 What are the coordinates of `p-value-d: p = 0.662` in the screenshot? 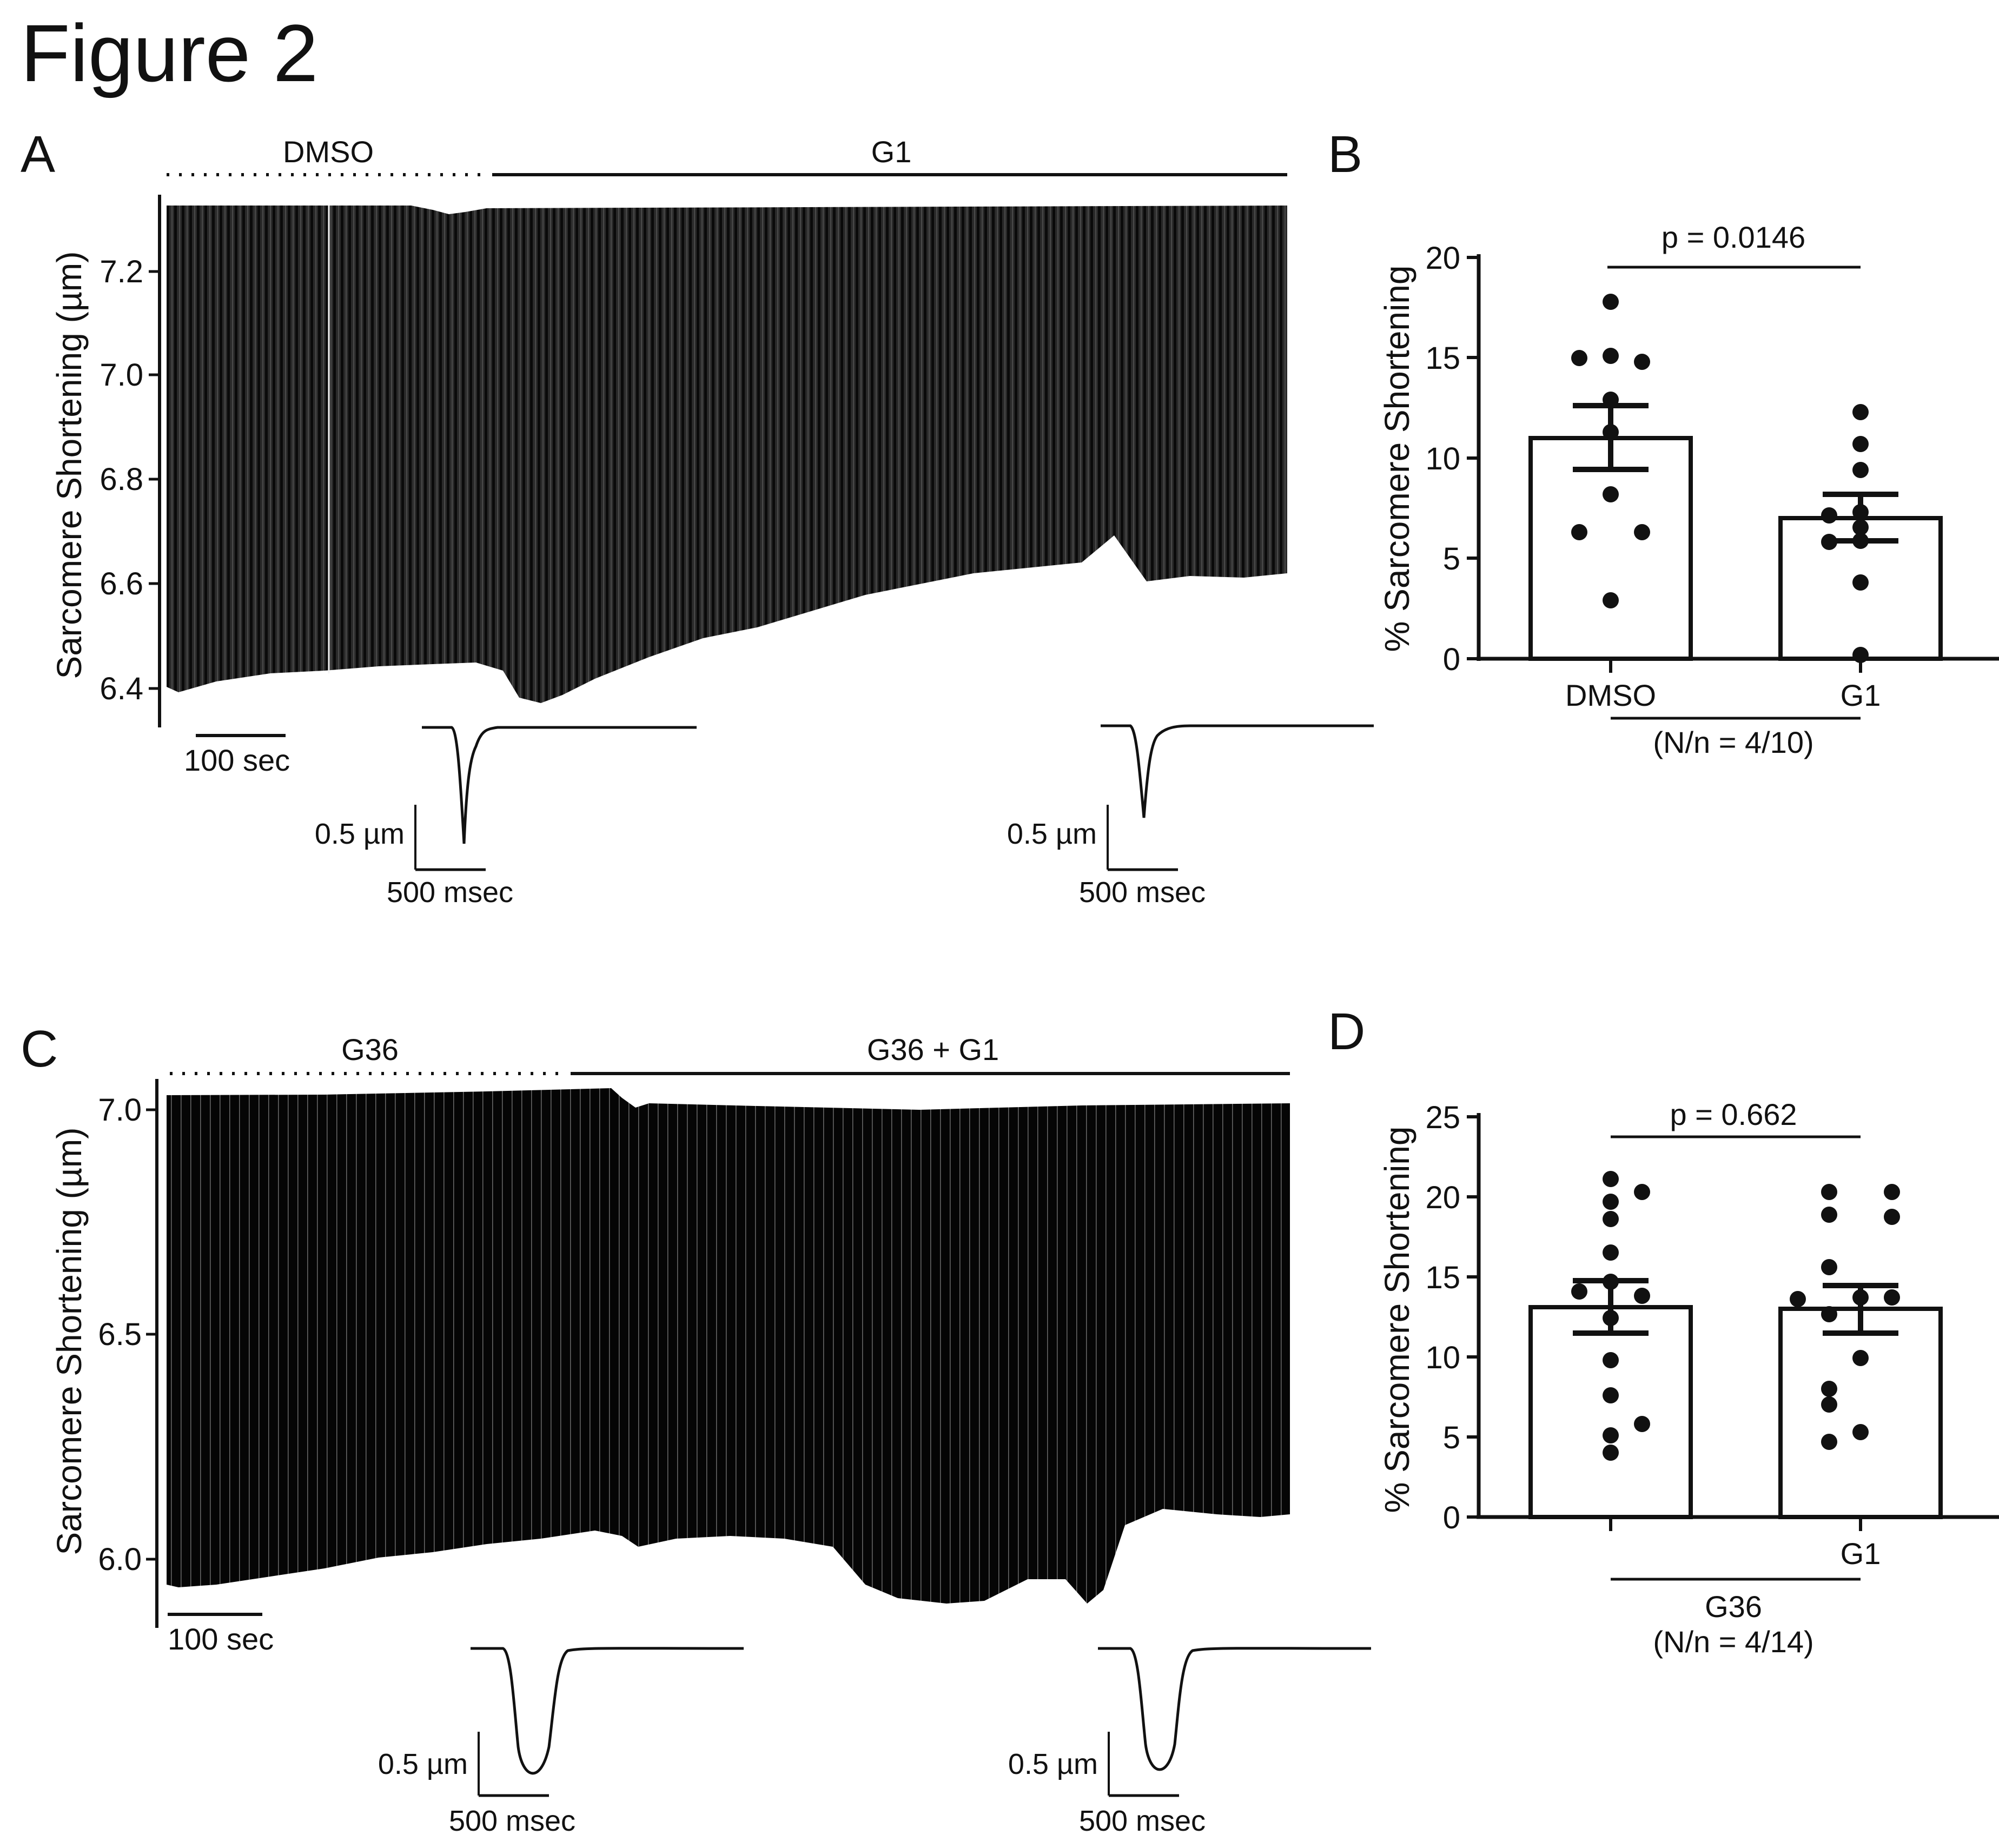 It's located at (1733, 1114).